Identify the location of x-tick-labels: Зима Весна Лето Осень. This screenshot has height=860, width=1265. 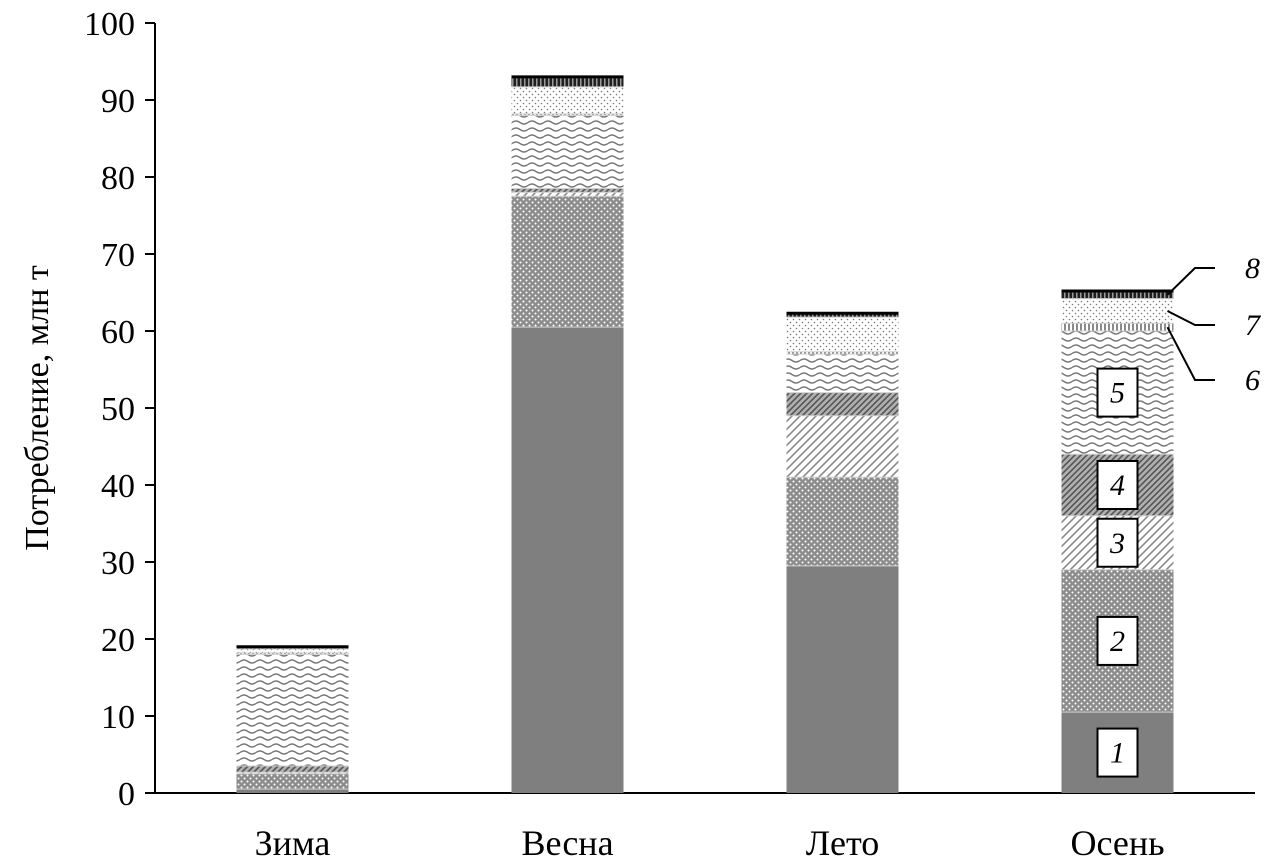
(710, 841).